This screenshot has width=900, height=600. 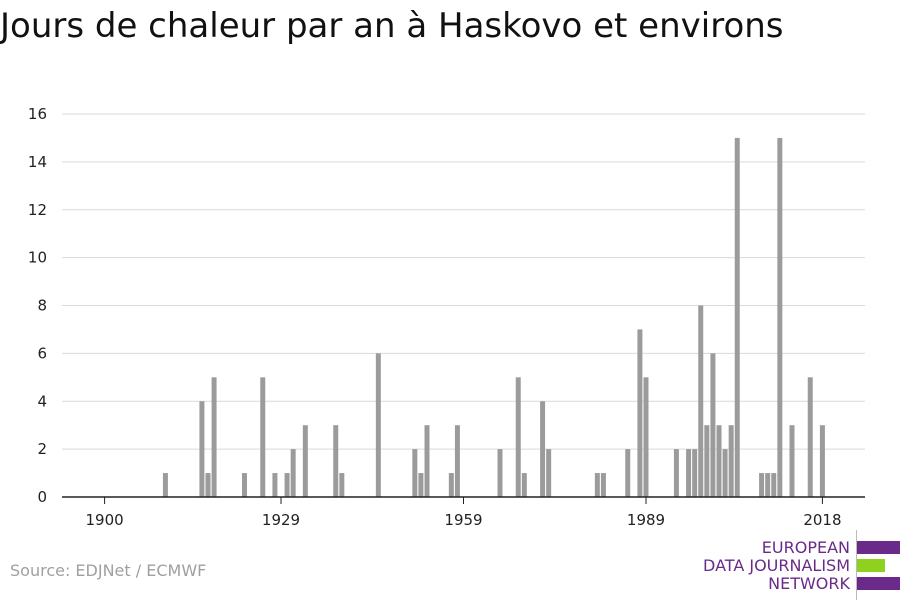 I want to click on x-tick-label-1959: 1959, so click(x=463, y=520).